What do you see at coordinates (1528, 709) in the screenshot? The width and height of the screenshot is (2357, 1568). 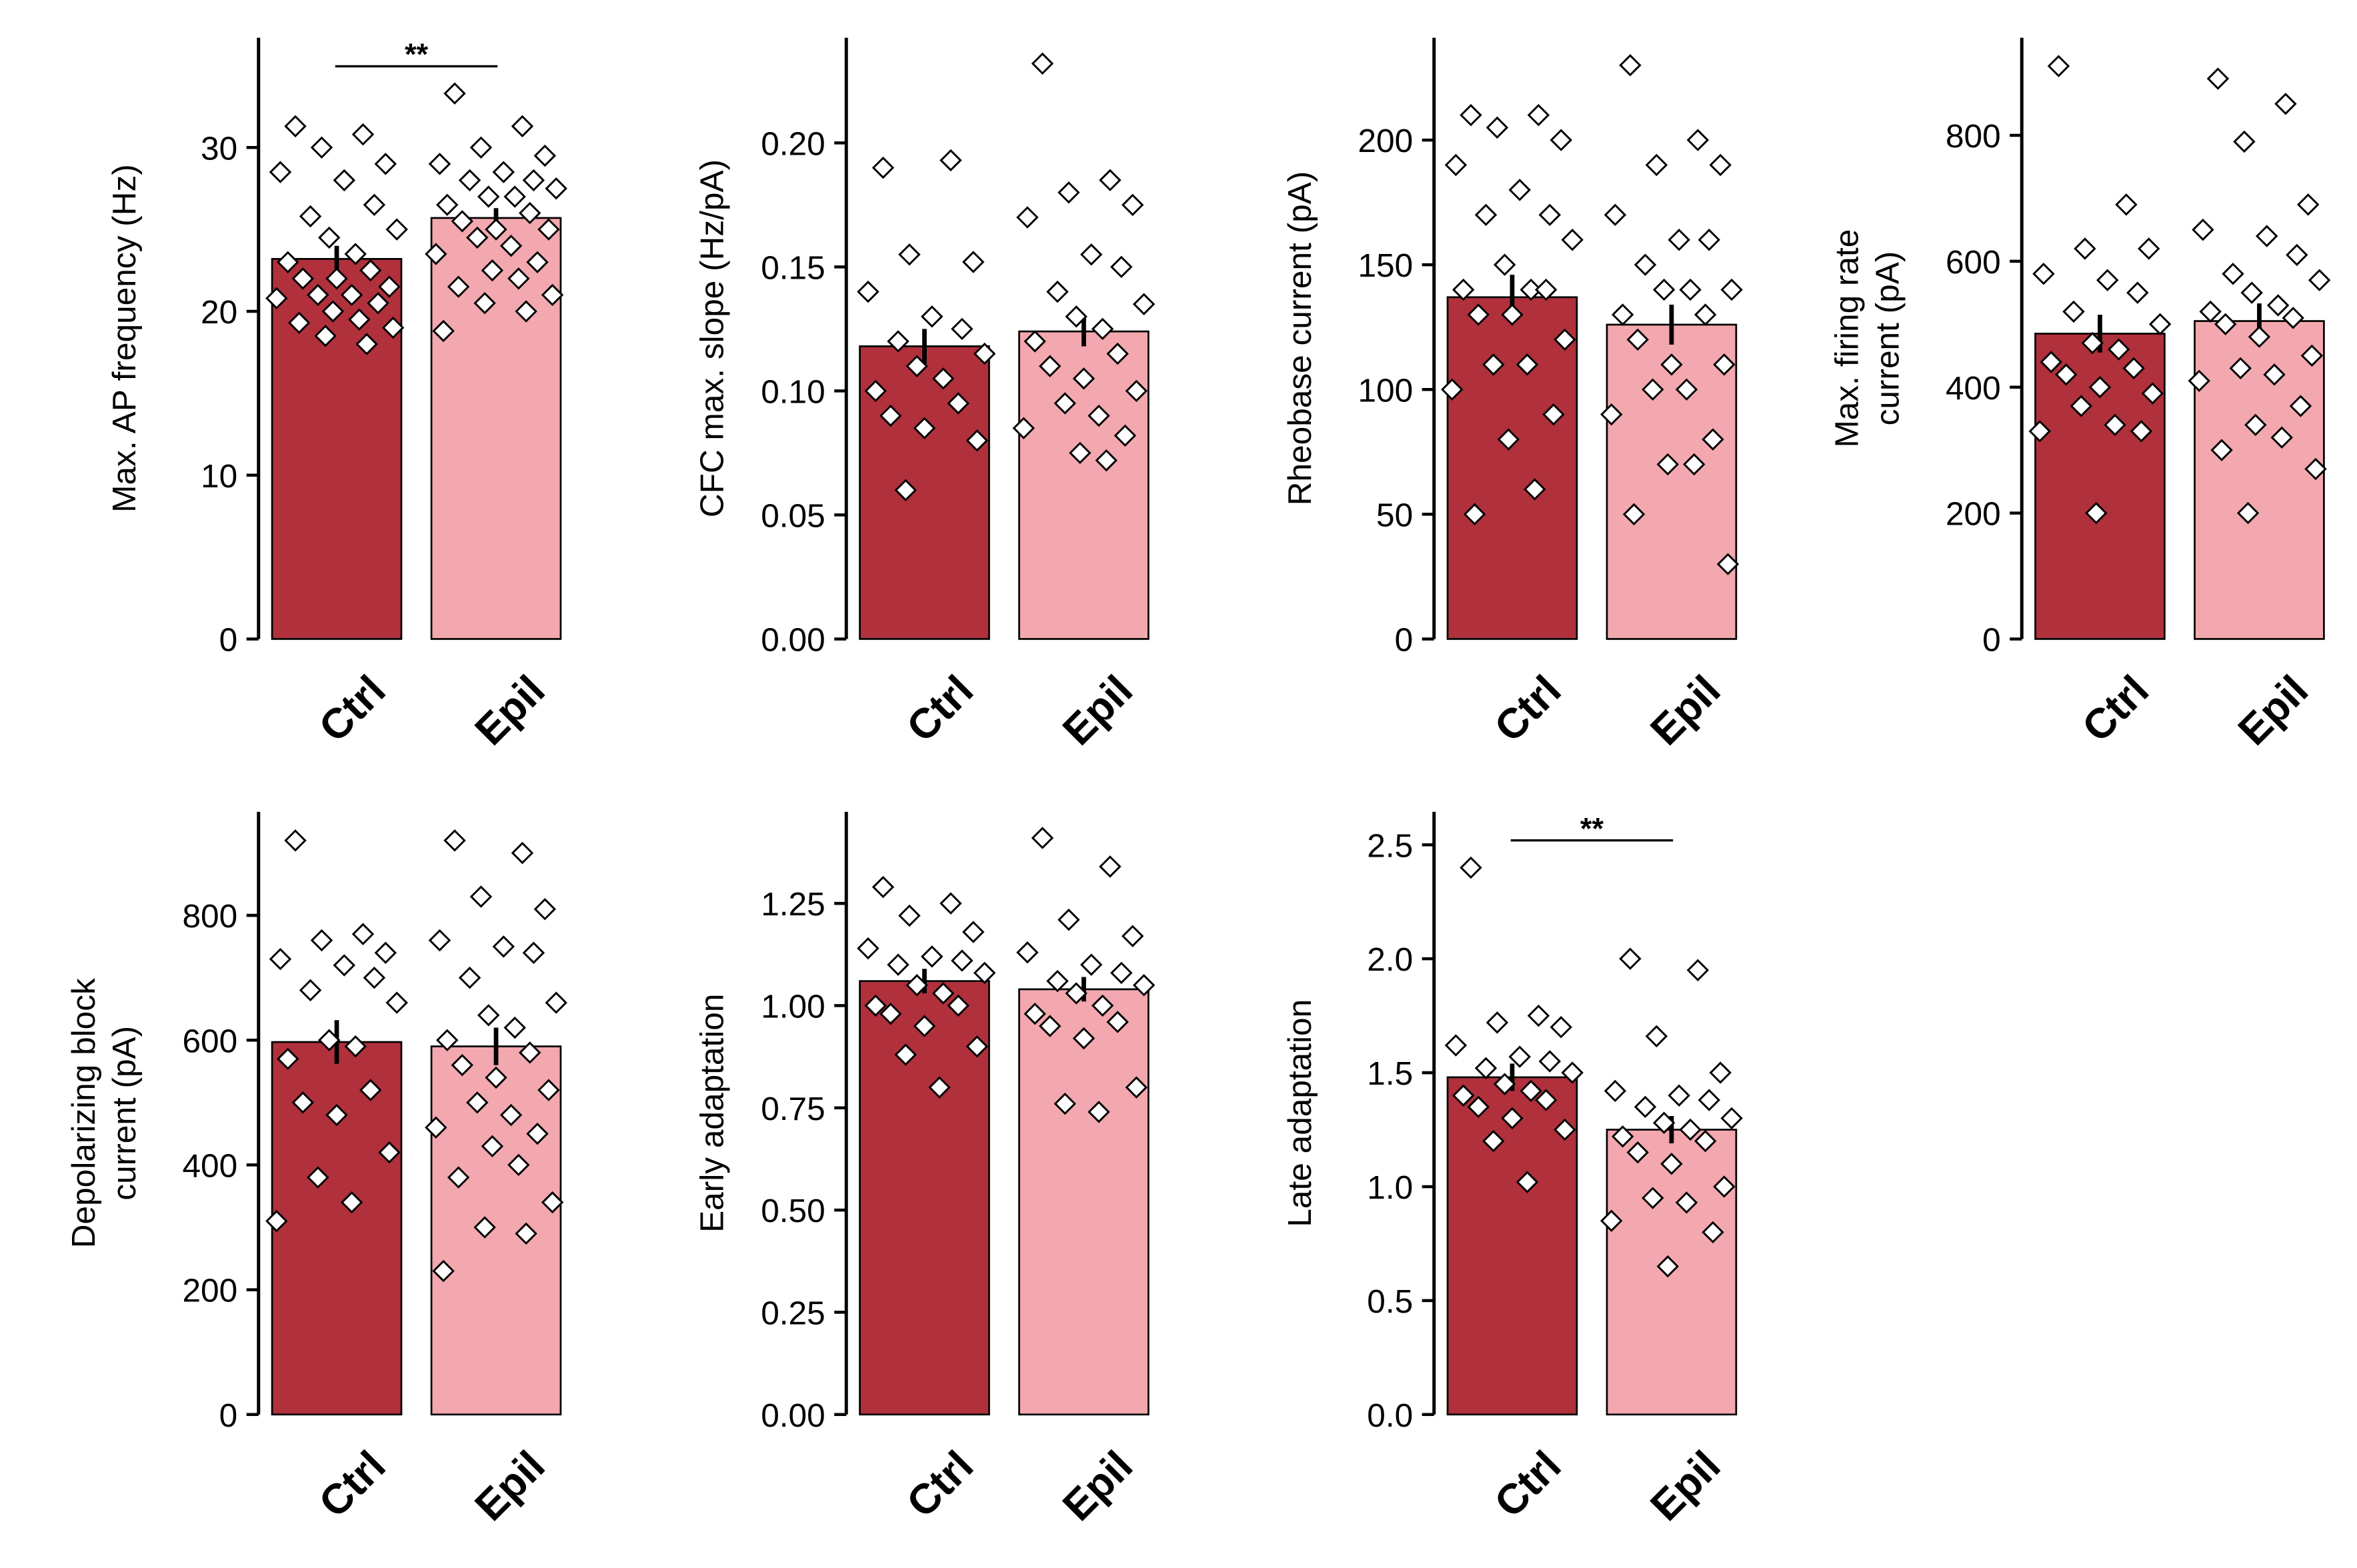 I see `x-tick-label-ctrl: Ctrl` at bounding box center [1528, 709].